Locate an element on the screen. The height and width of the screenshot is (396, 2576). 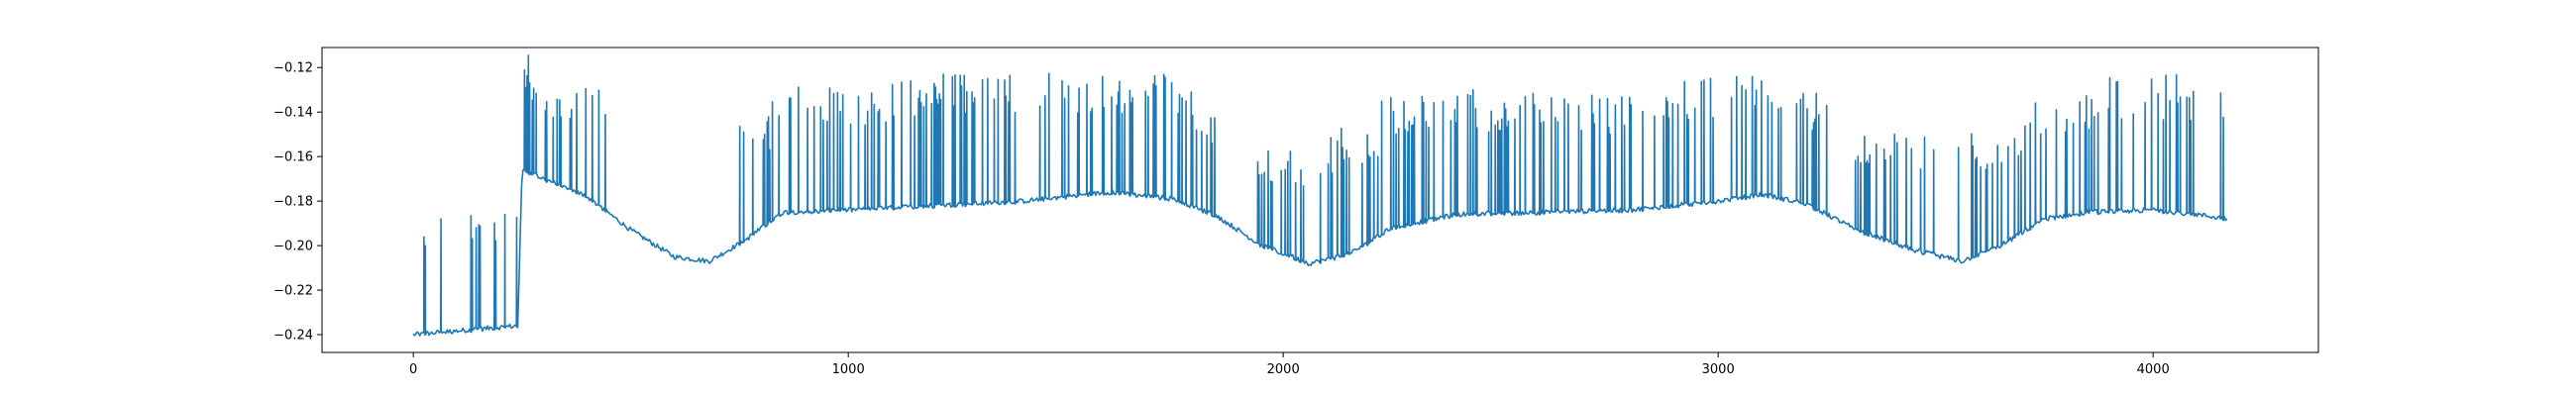
y-tick-label: −0.20 is located at coordinates (293, 247).